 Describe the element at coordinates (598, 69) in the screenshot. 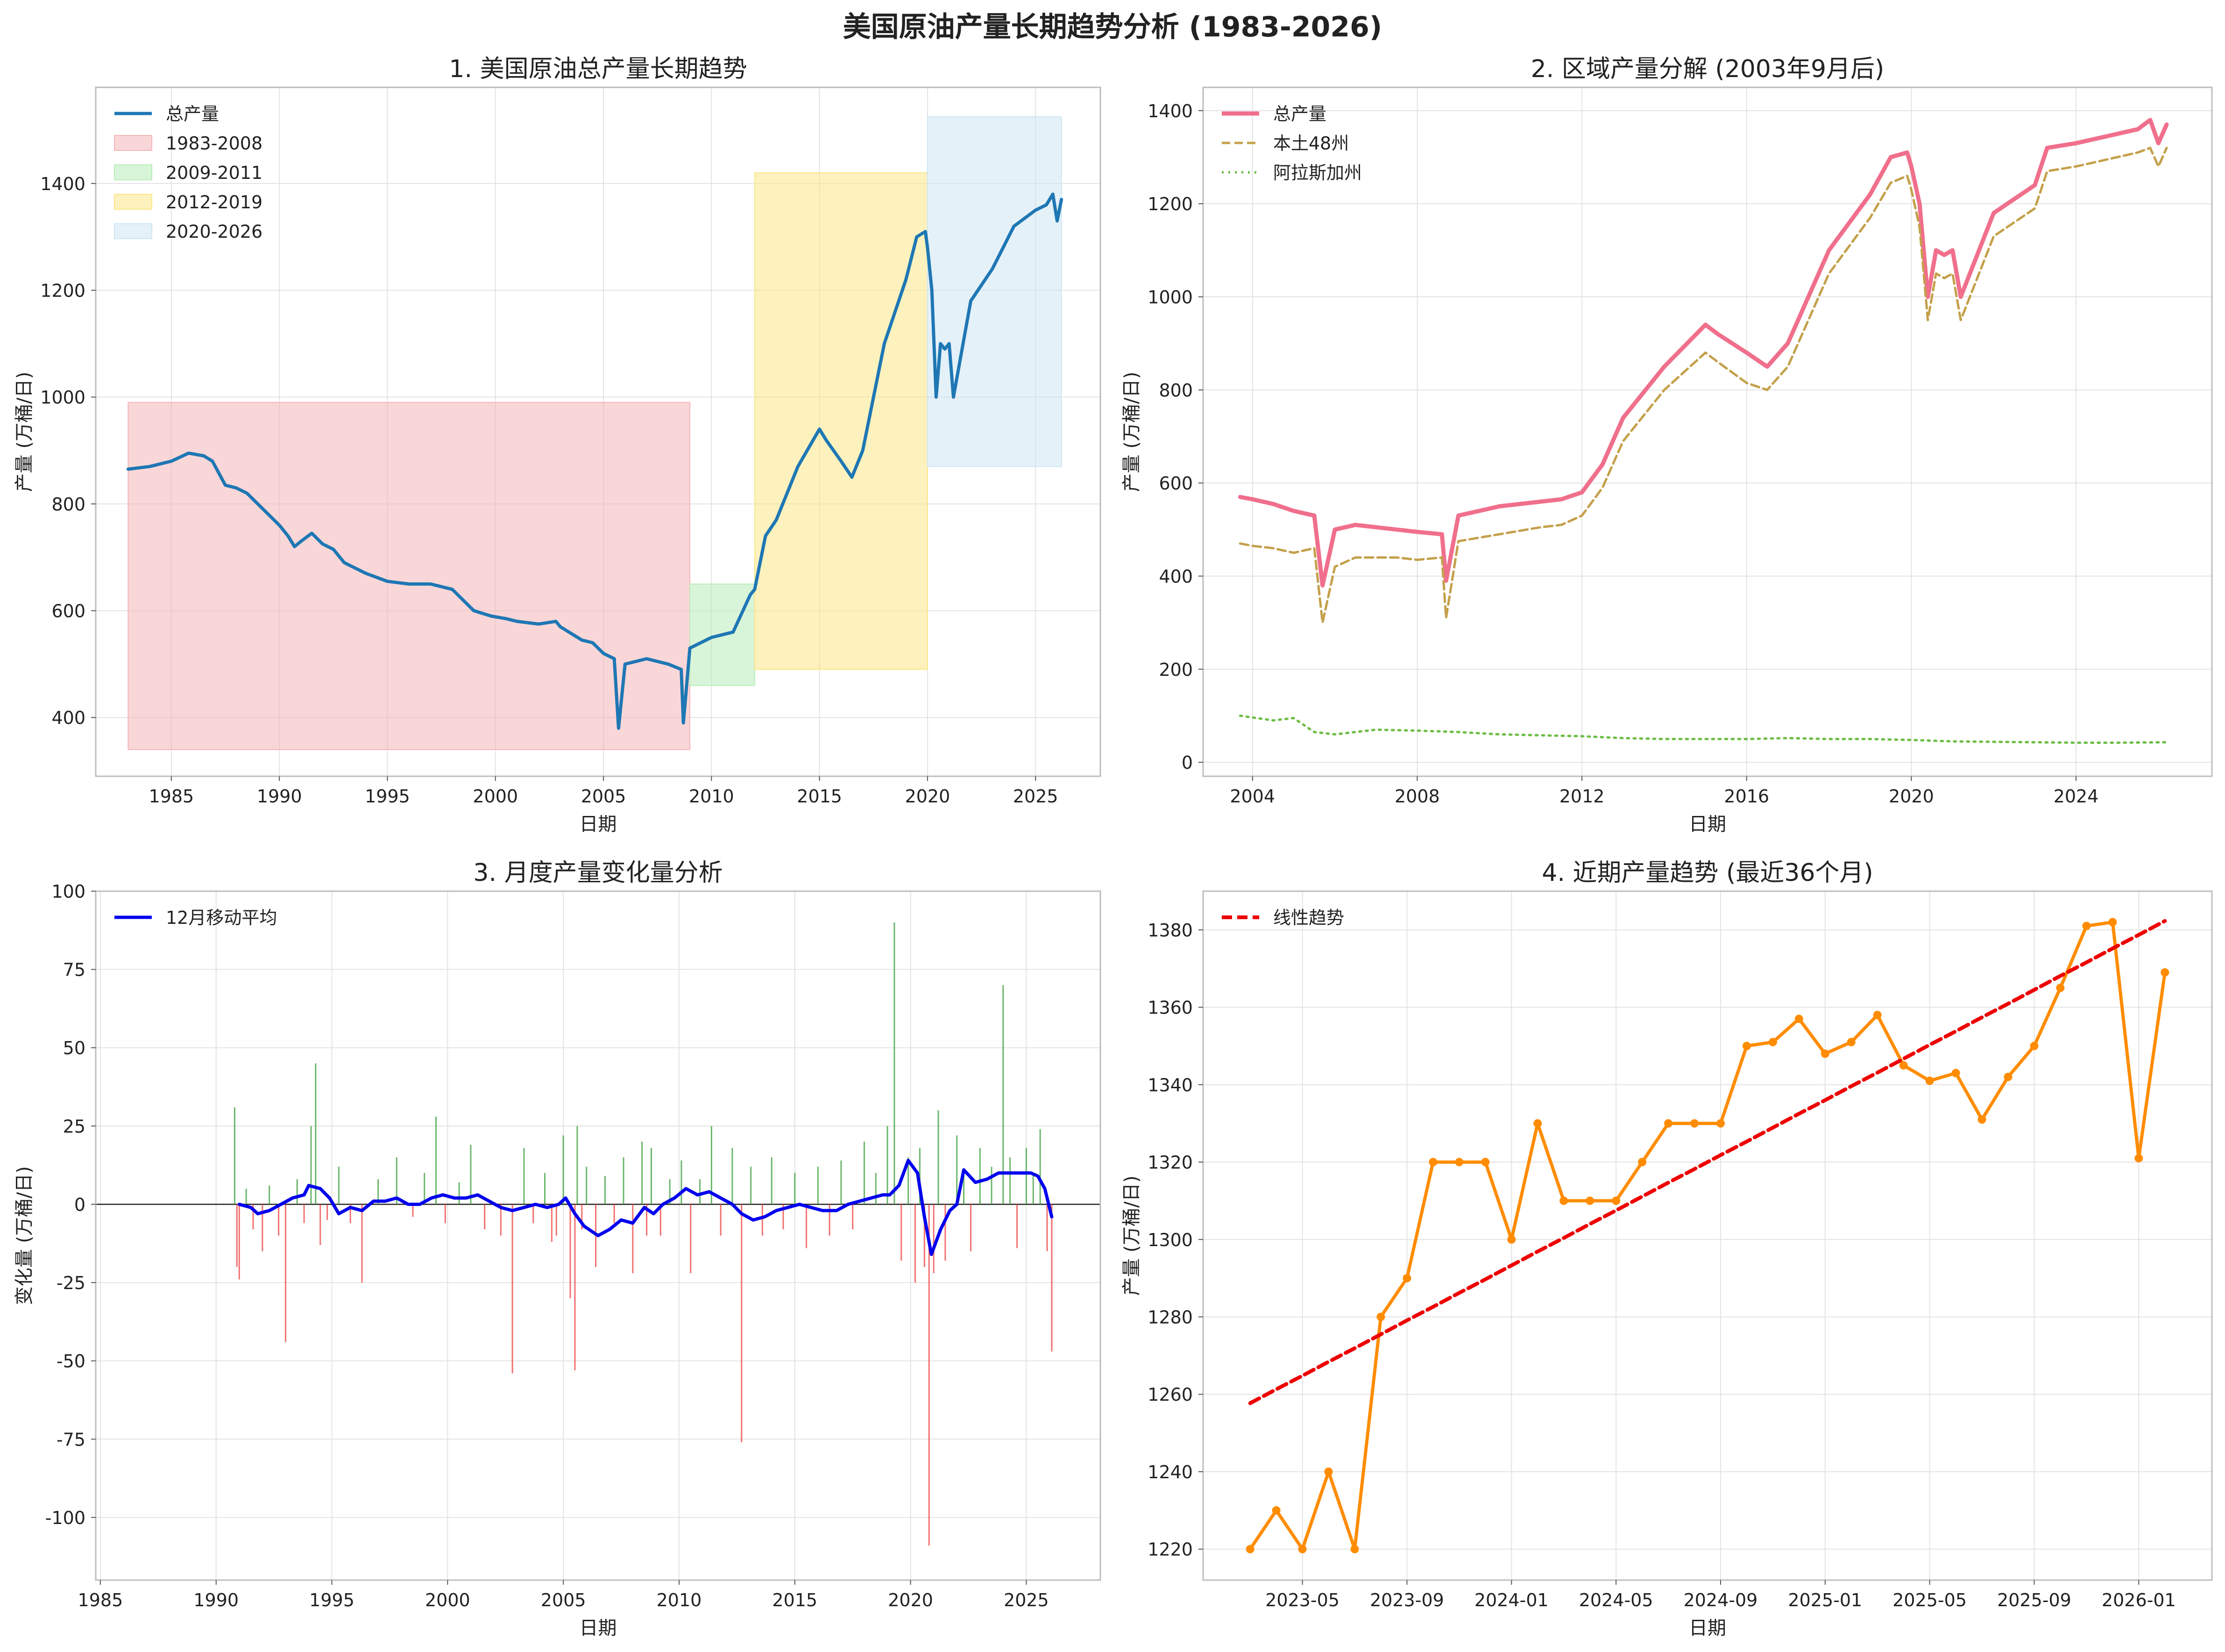

I see `subplot-title: 1. 美国原油总产量长期趋势` at that location.